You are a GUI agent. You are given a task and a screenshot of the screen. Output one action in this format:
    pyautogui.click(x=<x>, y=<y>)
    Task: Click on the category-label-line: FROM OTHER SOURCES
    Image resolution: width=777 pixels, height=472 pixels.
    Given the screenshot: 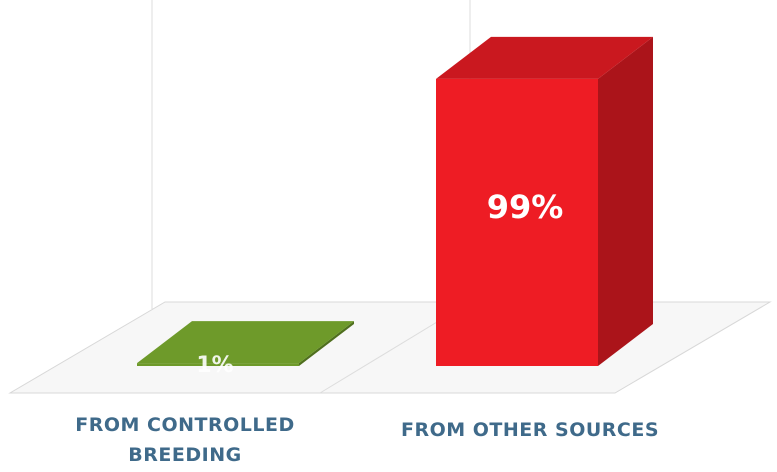 What is the action you would take?
    pyautogui.click(x=530, y=430)
    